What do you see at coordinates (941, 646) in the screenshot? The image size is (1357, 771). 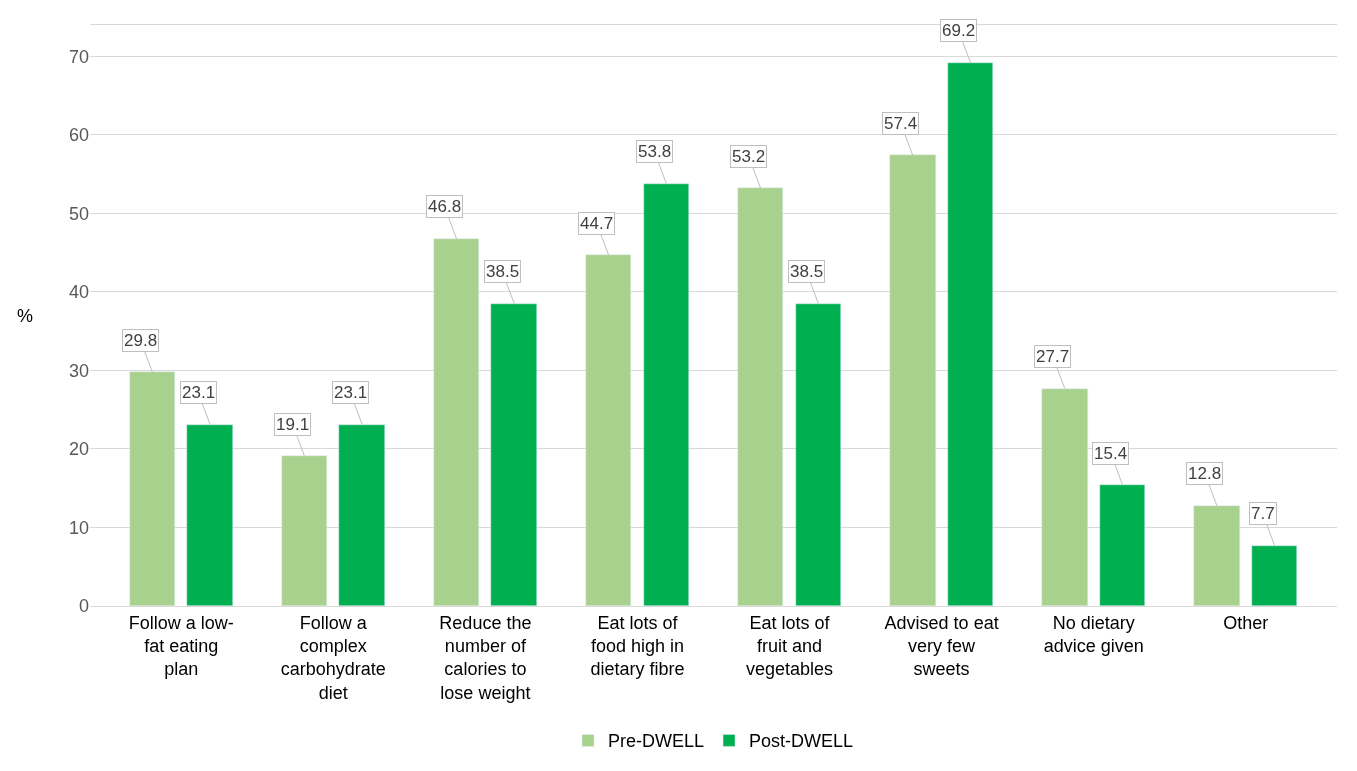 I see `x-tick-label: Advised to eat very few sweets` at bounding box center [941, 646].